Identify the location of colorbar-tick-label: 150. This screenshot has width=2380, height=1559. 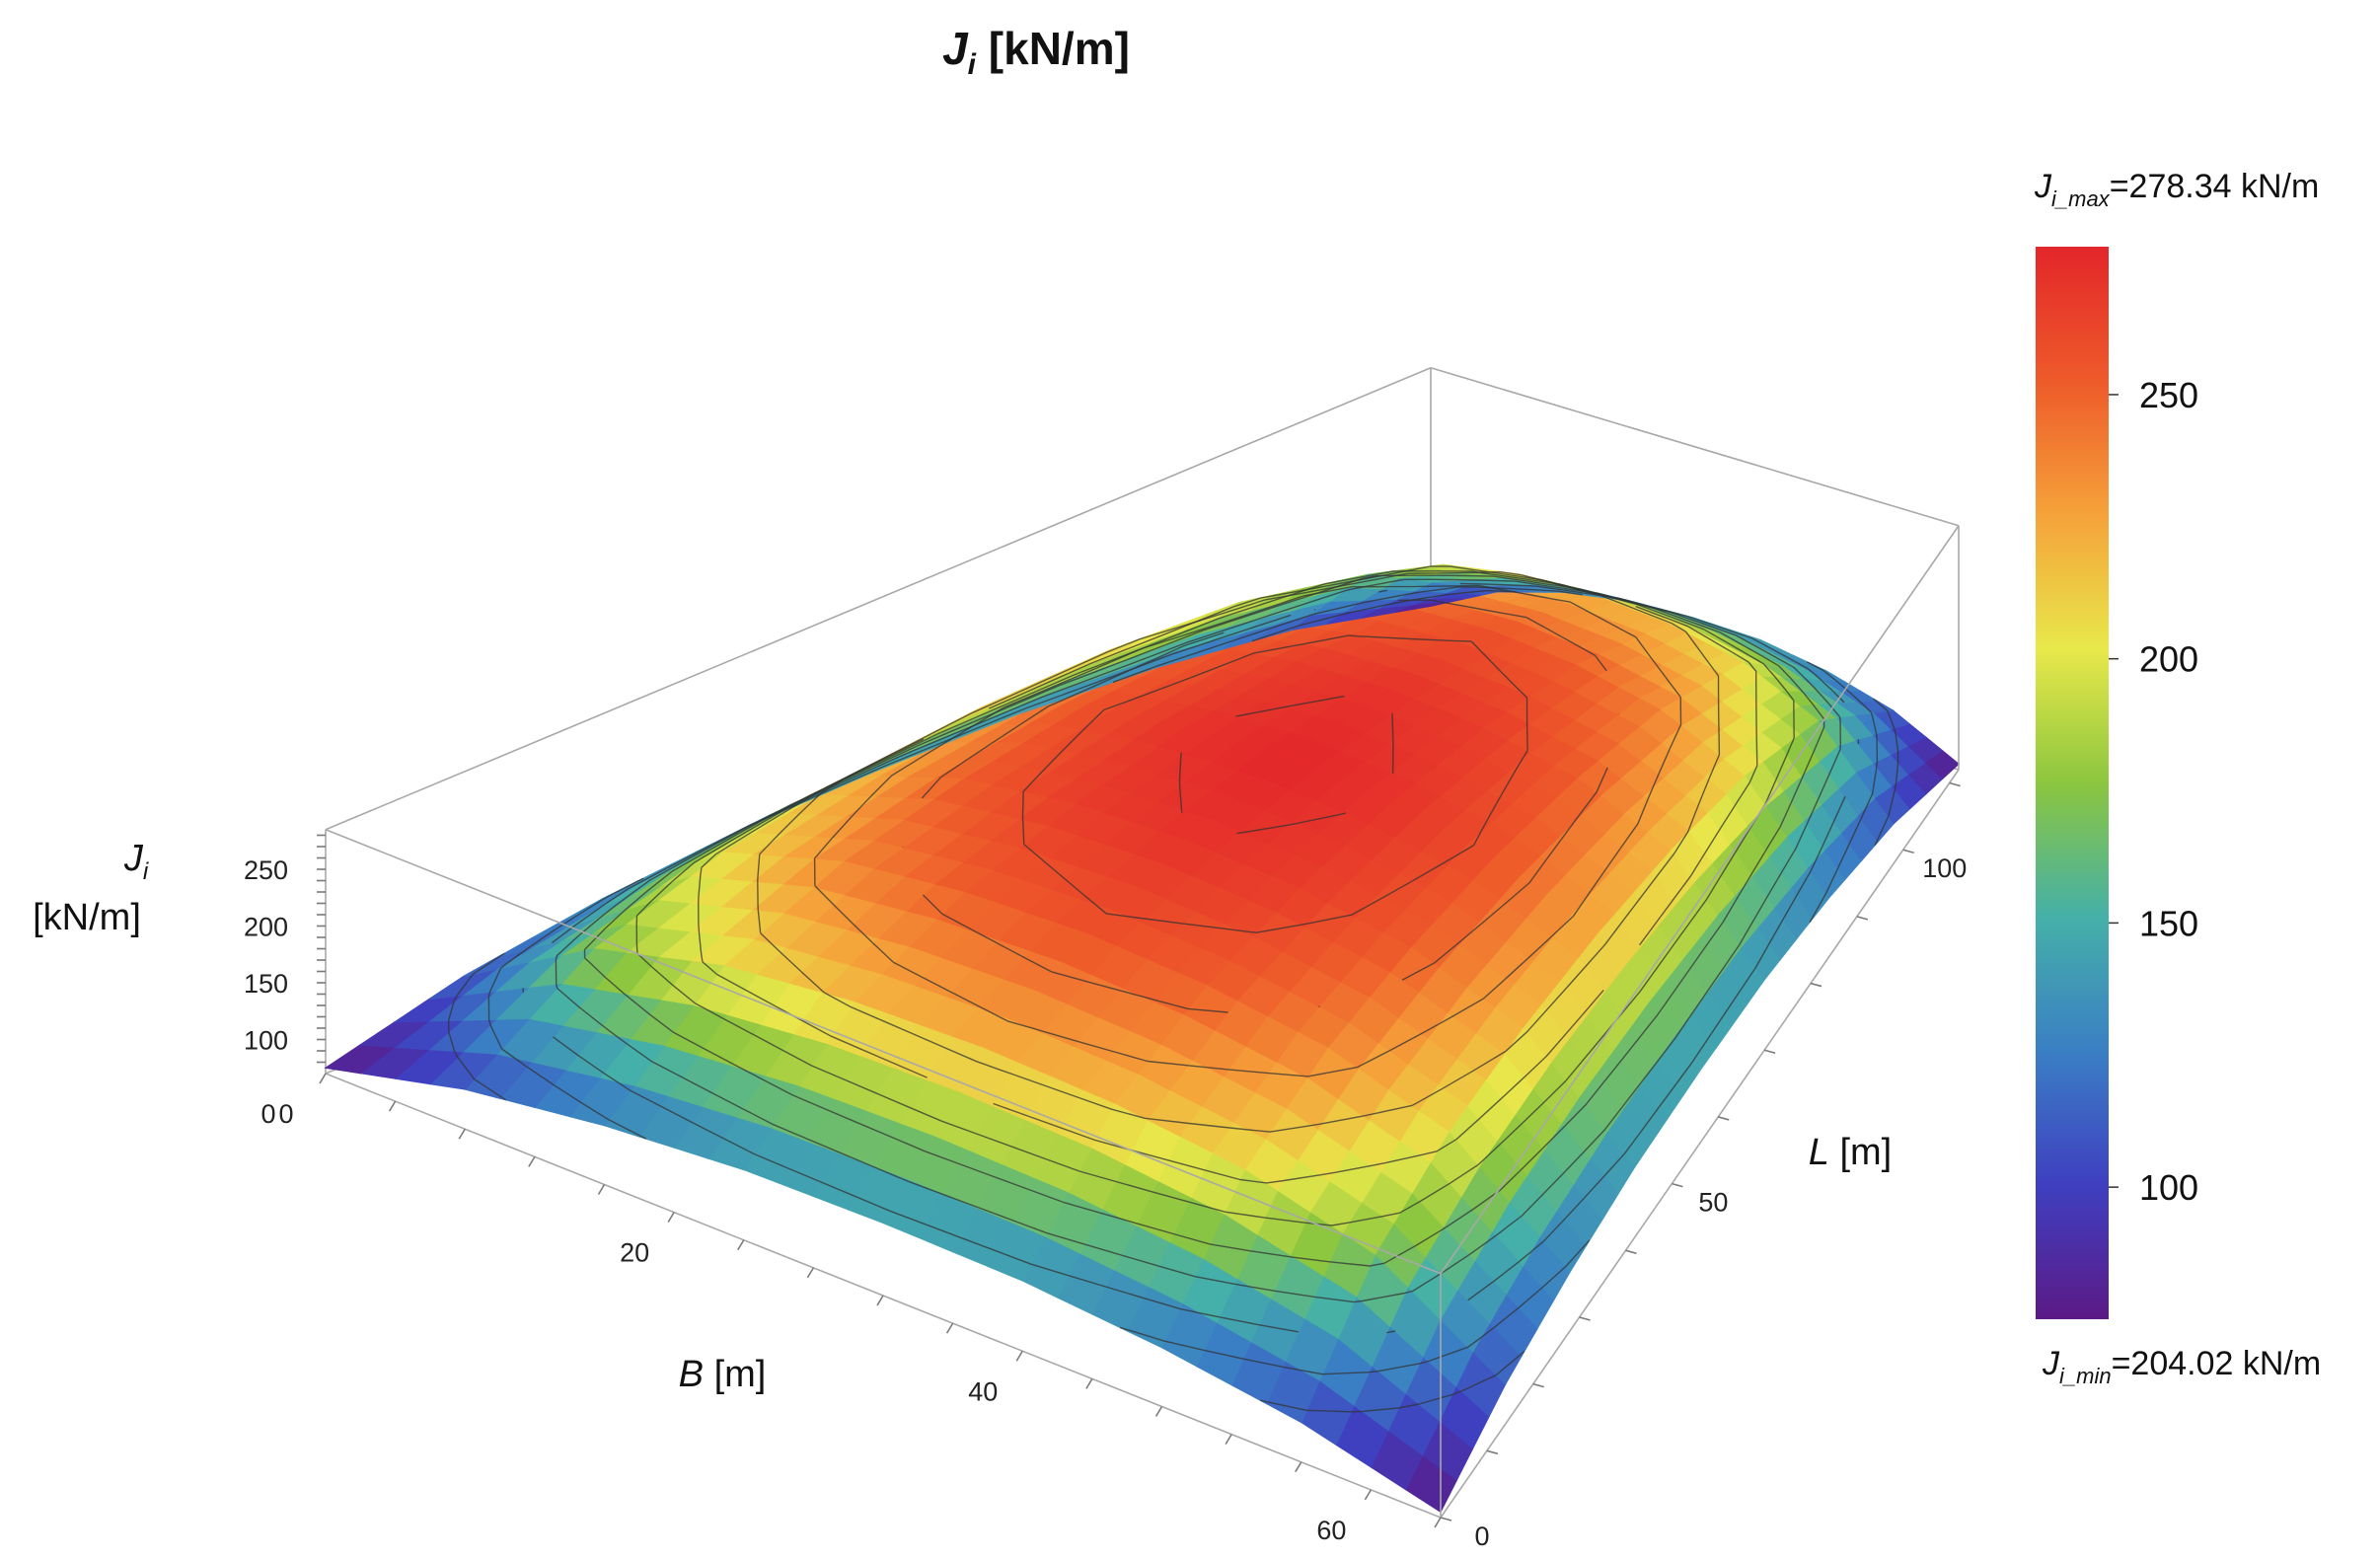
(2168, 923).